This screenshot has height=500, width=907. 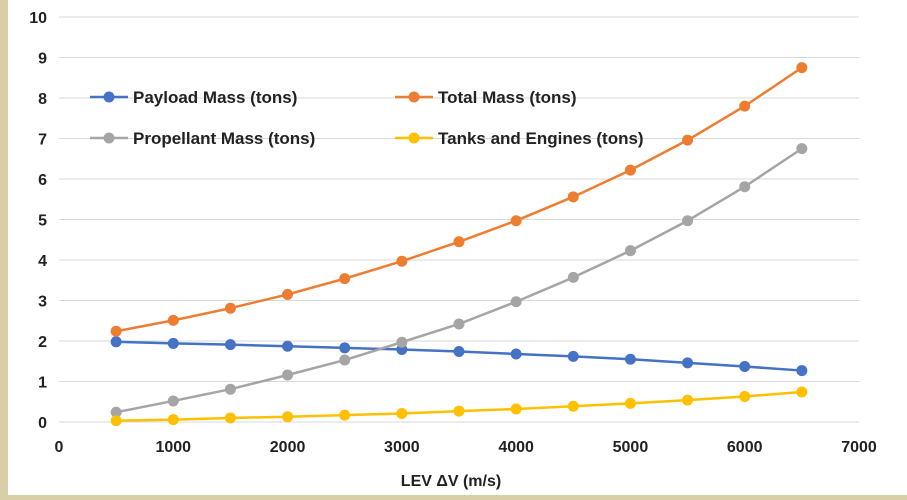 What do you see at coordinates (173, 447) in the screenshot?
I see `x-tick-label: 1000` at bounding box center [173, 447].